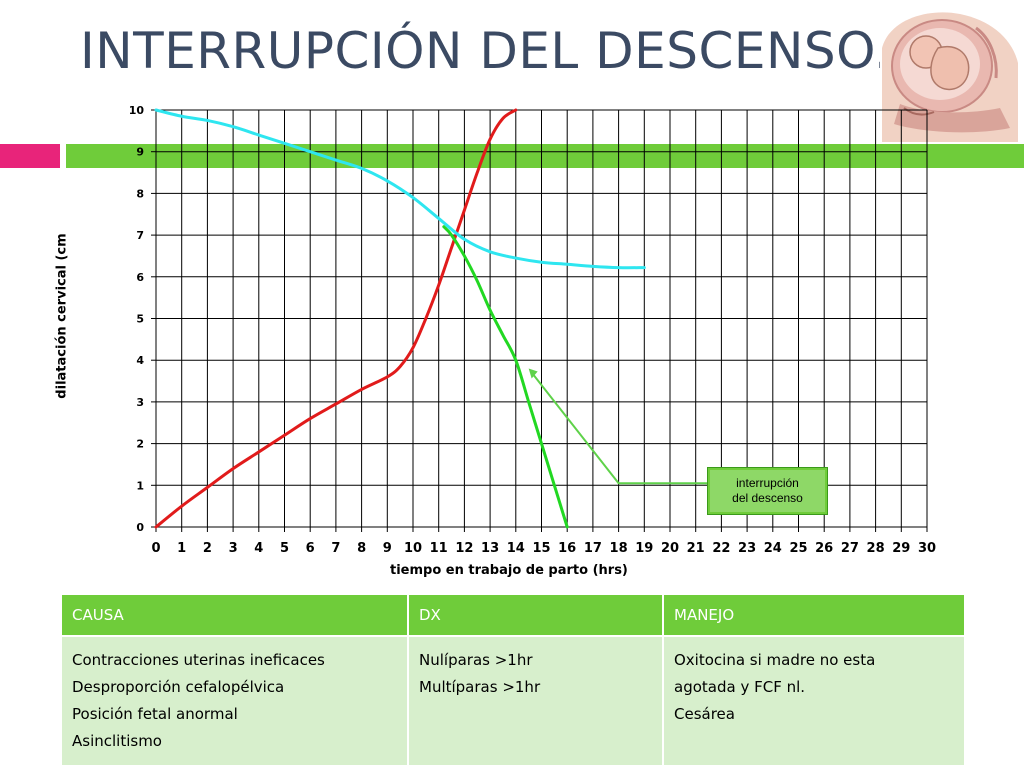 The image size is (1024, 768). What do you see at coordinates (233, 548) in the screenshot?
I see `x-tick-label: 3` at bounding box center [233, 548].